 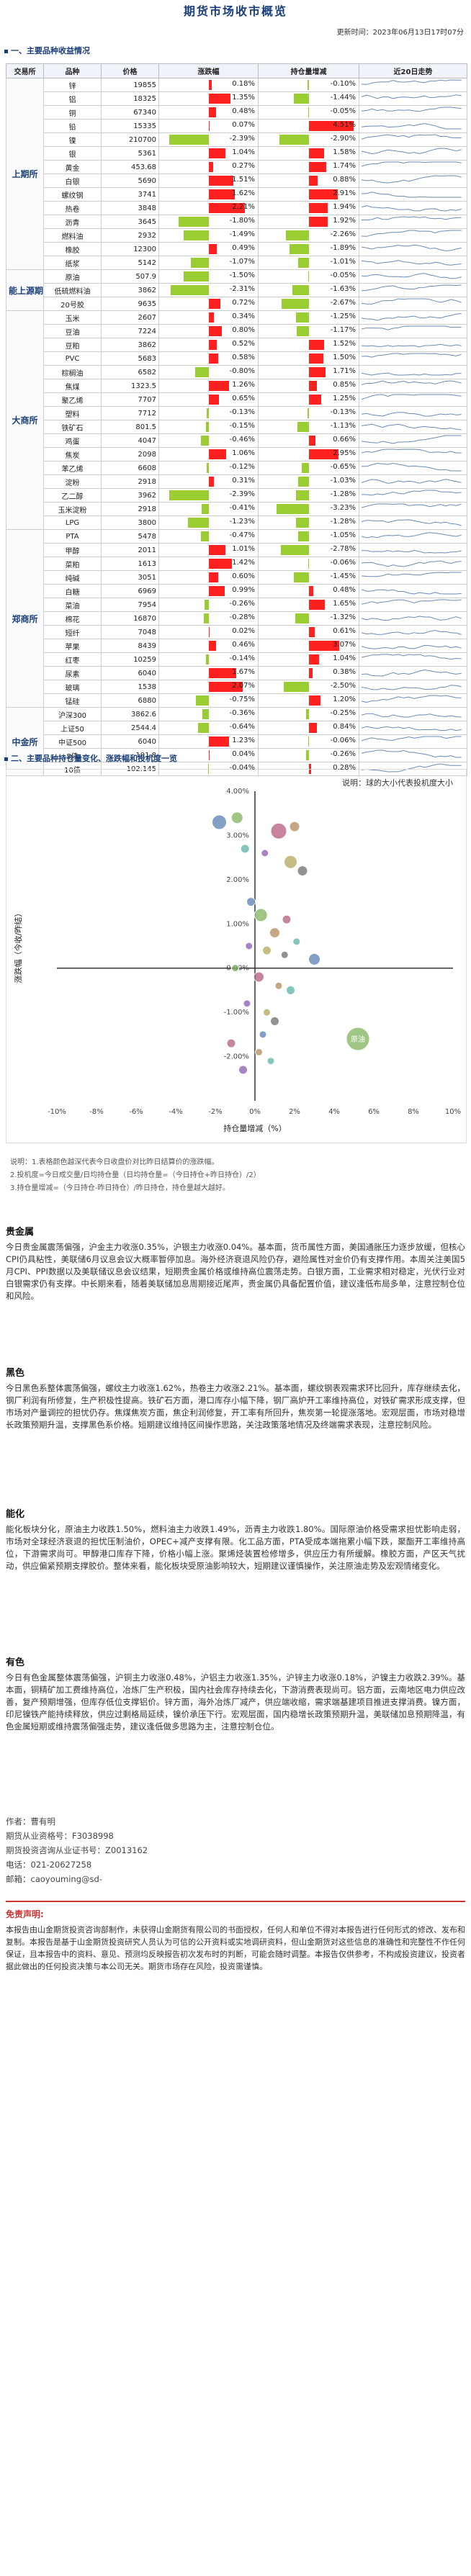 What do you see at coordinates (308, 741) in the screenshot?
I see `oi-change-cell: -0.06%` at bounding box center [308, 741].